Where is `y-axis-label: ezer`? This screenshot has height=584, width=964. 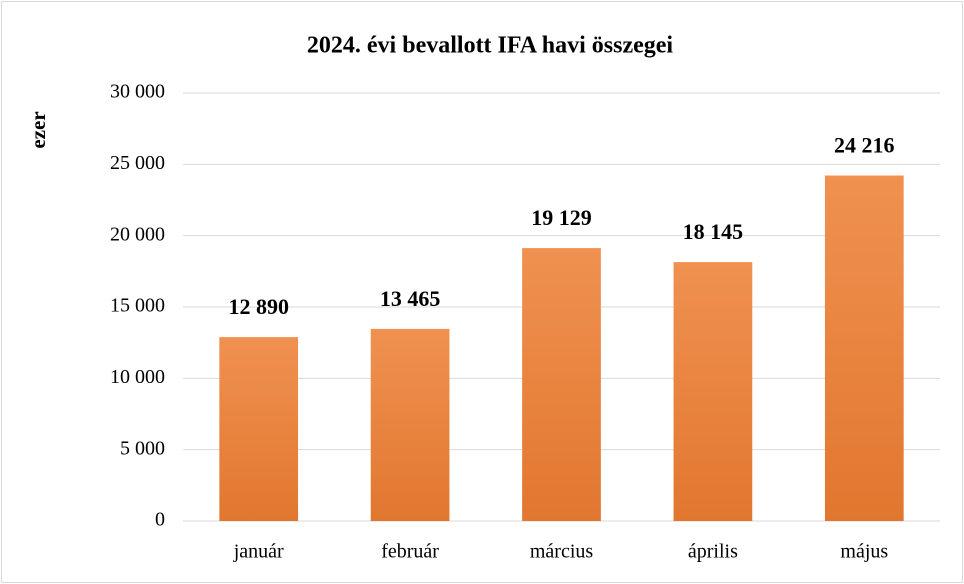 y-axis-label: ezer is located at coordinates (38, 129).